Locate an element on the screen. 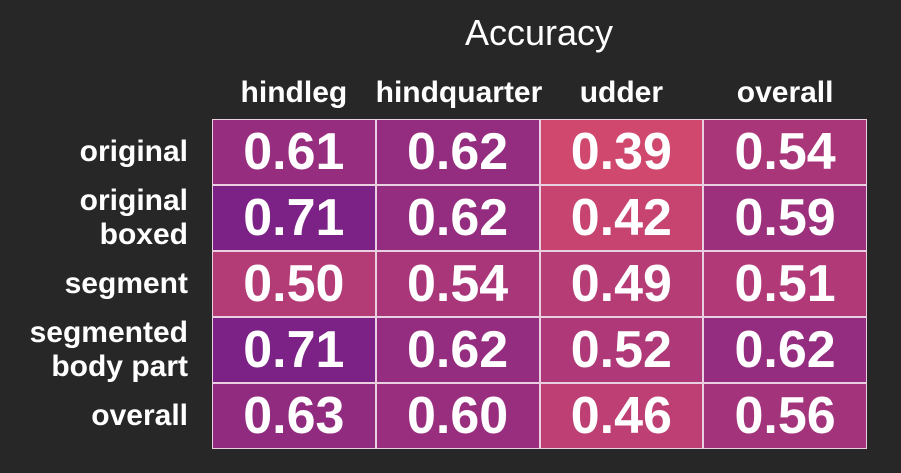 Image resolution: width=901 pixels, height=473 pixels. column-header-3: overall is located at coordinates (785, 92).